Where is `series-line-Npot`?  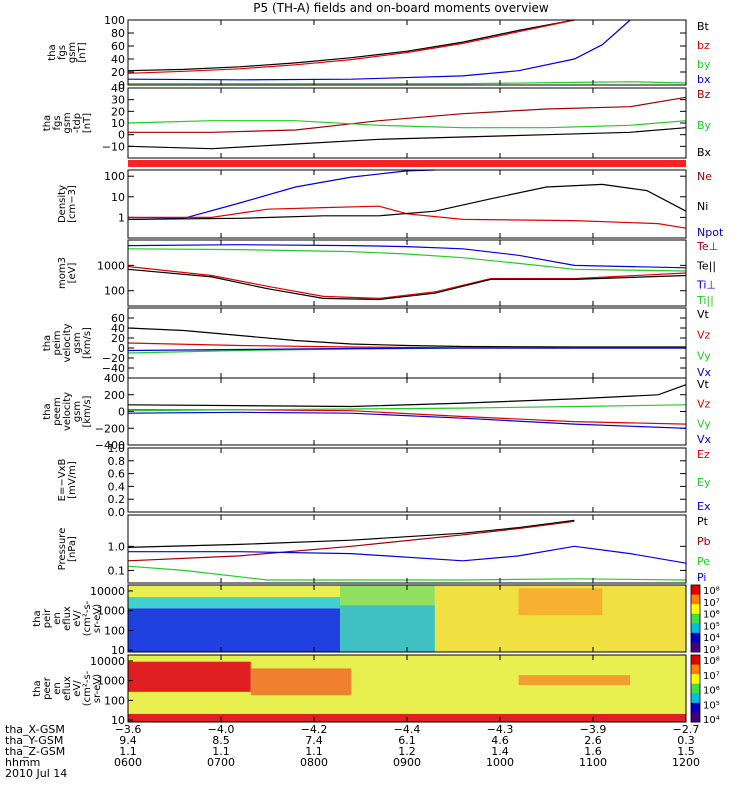
series-line-Npot is located at coordinates (281, 194).